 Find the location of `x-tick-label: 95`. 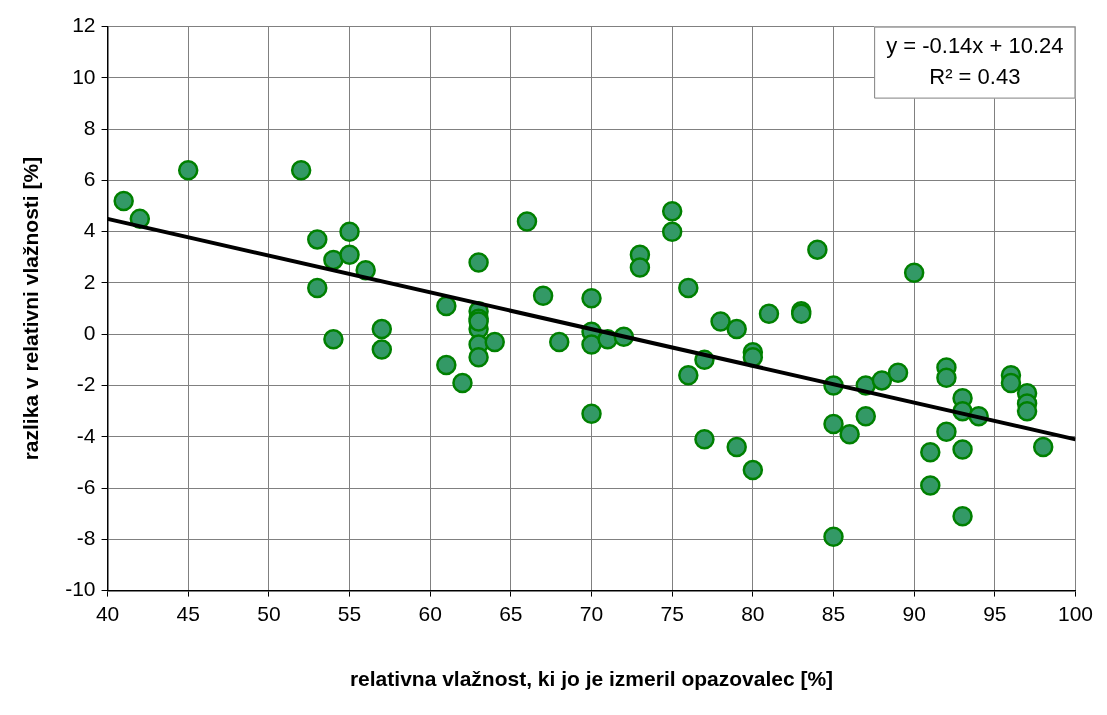

x-tick-label: 95 is located at coordinates (995, 613).